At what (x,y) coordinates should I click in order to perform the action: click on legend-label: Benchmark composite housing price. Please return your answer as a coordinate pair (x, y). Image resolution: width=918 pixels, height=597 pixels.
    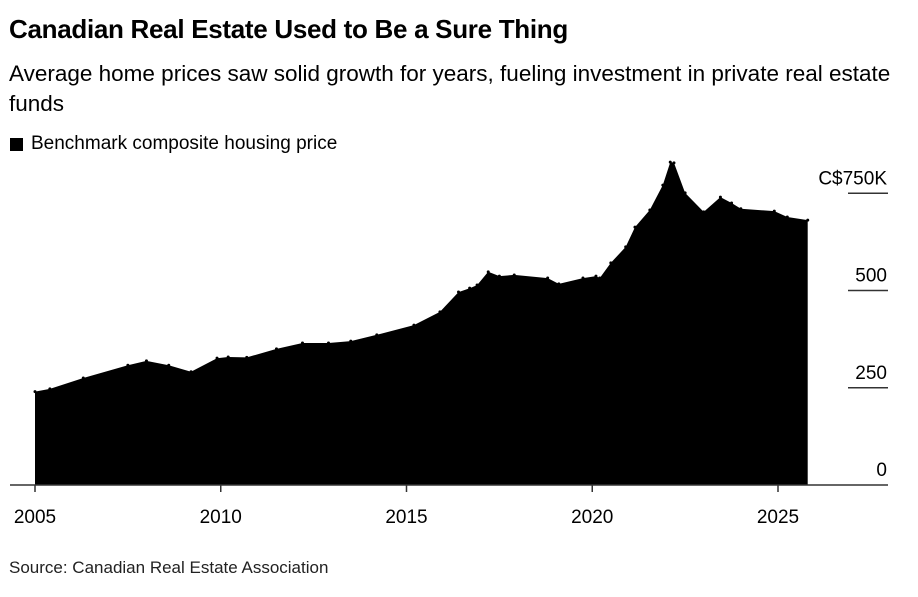
    Looking at the image, I should click on (184, 143).